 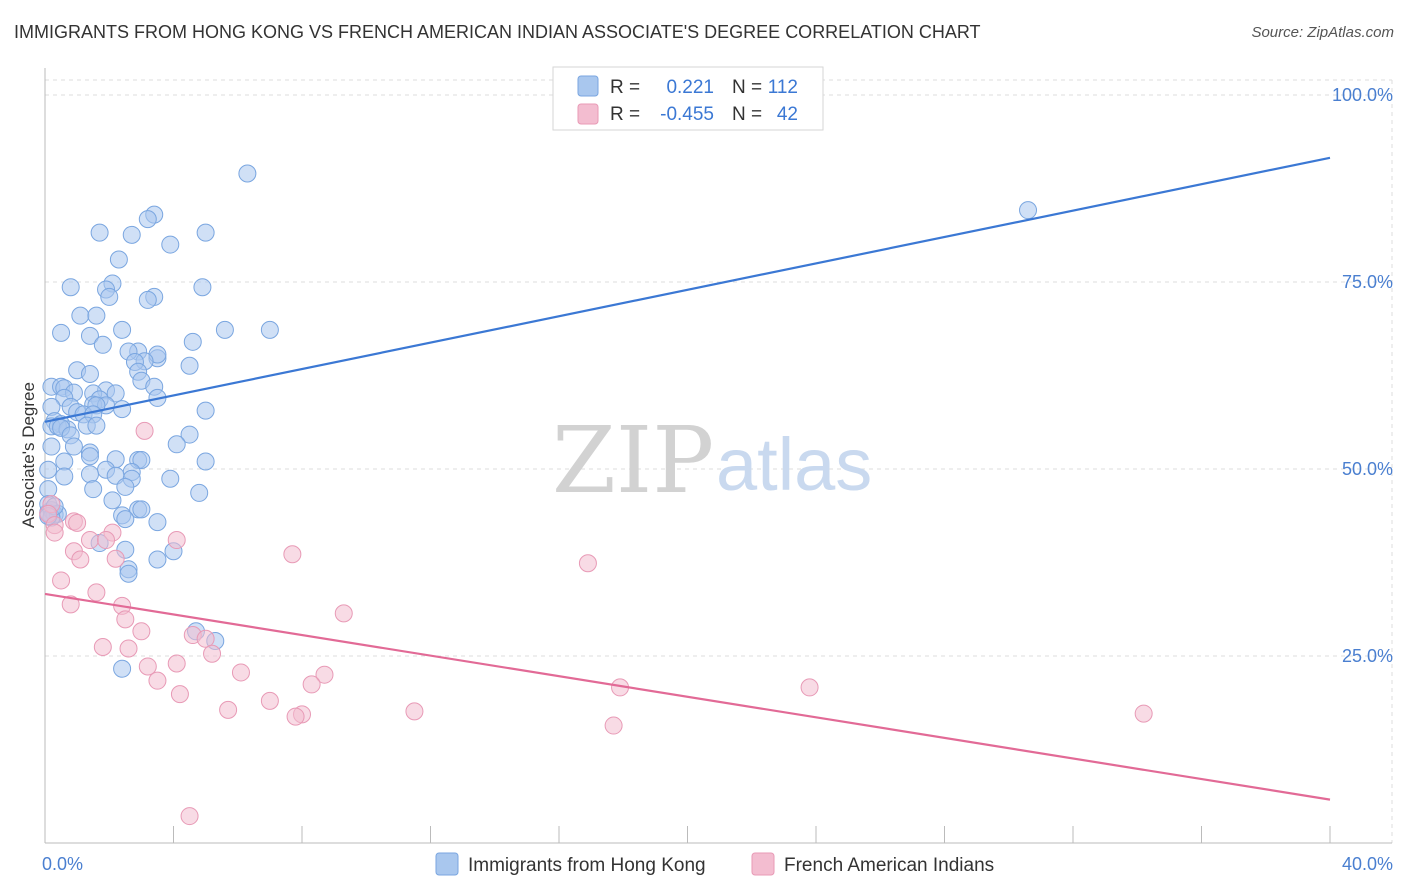 I want to click on legend-swatch-pink, so click(x=588, y=114).